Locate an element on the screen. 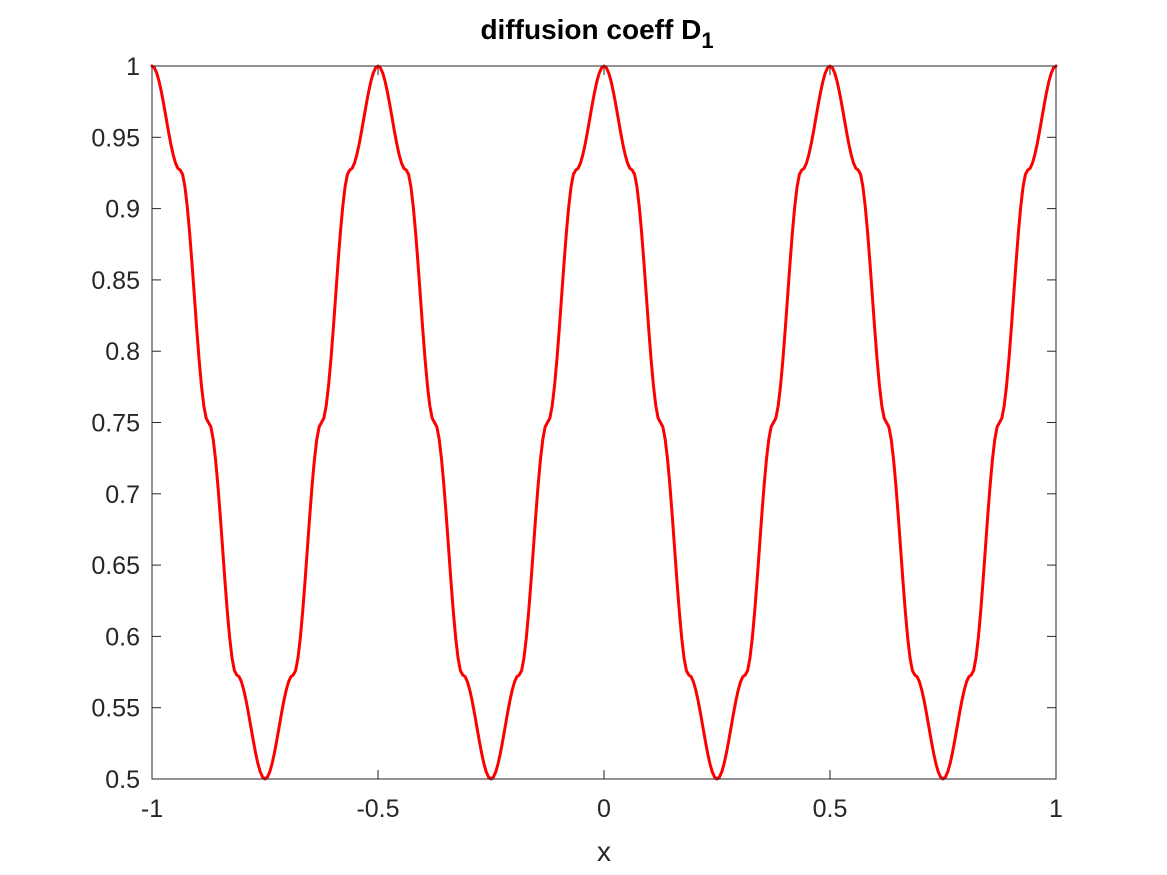 This screenshot has height=875, width=1167. x-axis-label: x is located at coordinates (604, 851).